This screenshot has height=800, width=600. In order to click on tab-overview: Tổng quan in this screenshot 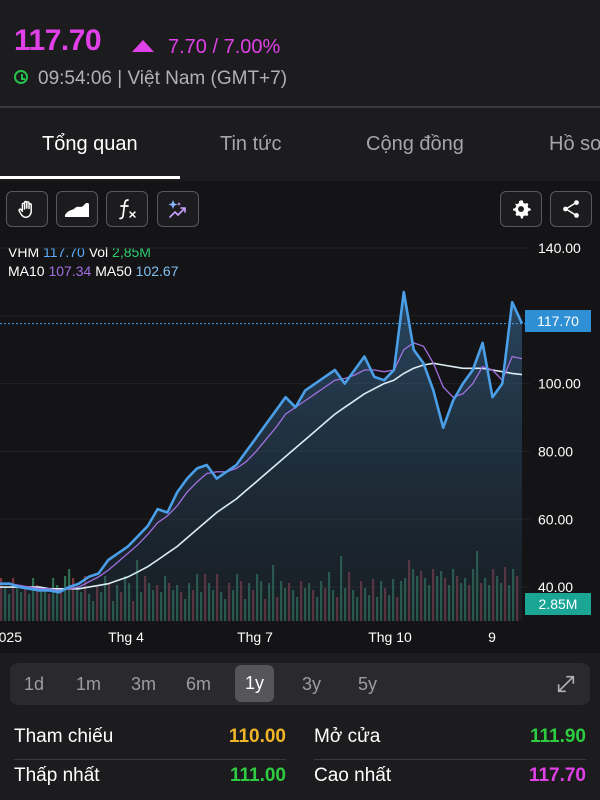, I will do `click(90, 144)`.